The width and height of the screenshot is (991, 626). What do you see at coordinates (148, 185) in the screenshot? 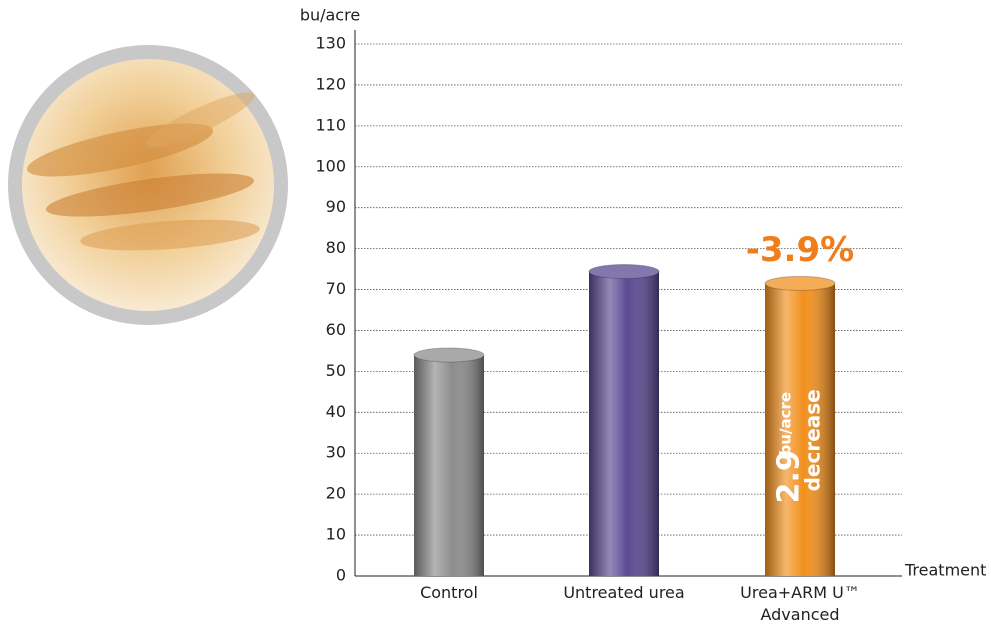
I see `wheat-photo` at bounding box center [148, 185].